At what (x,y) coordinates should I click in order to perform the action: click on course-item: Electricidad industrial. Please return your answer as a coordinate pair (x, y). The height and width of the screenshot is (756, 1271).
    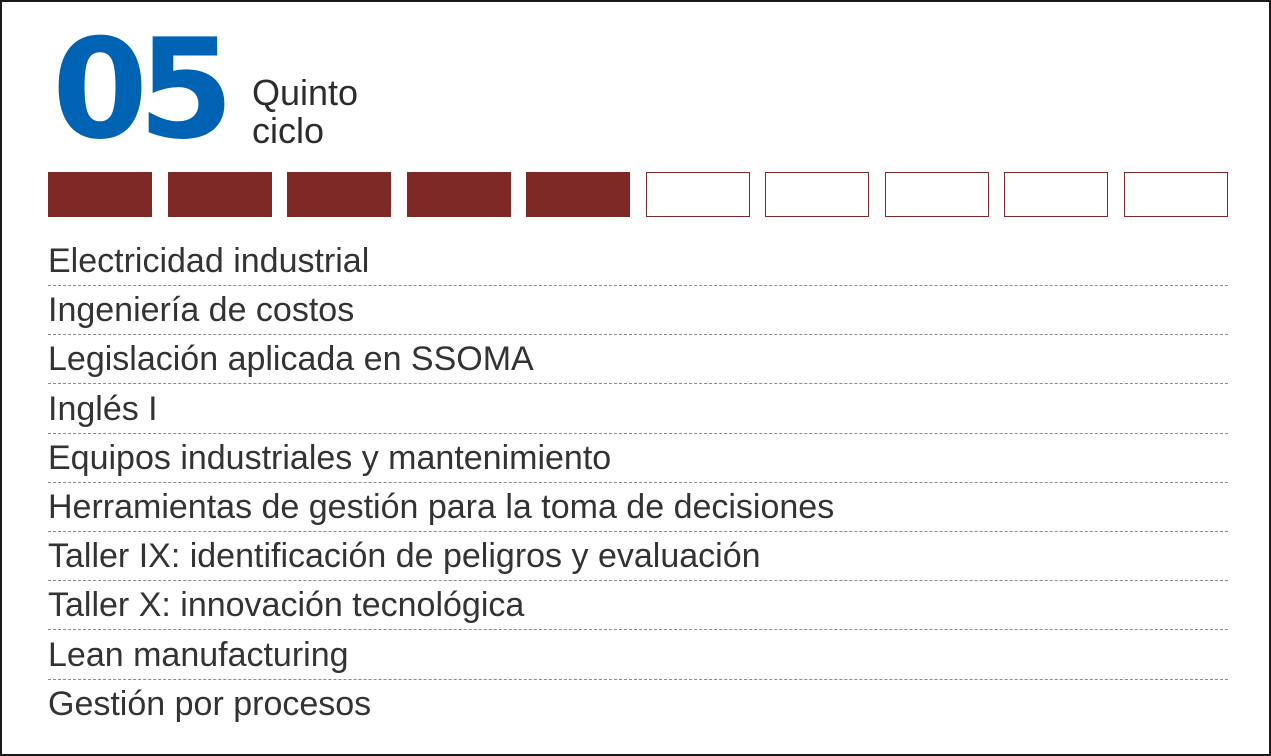
    Looking at the image, I should click on (638, 262).